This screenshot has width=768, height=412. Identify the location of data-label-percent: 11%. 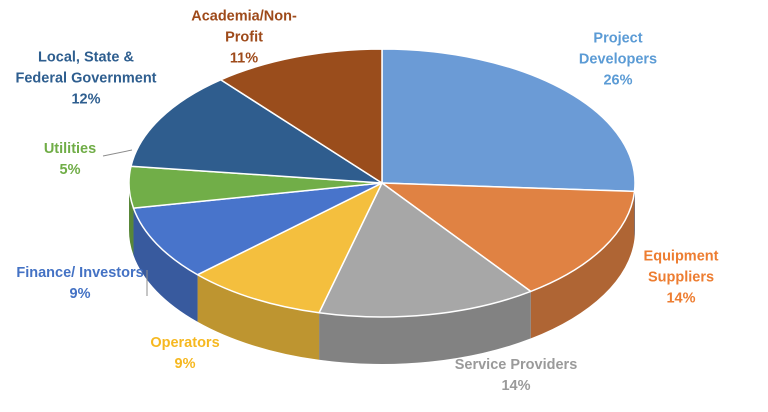
(244, 58).